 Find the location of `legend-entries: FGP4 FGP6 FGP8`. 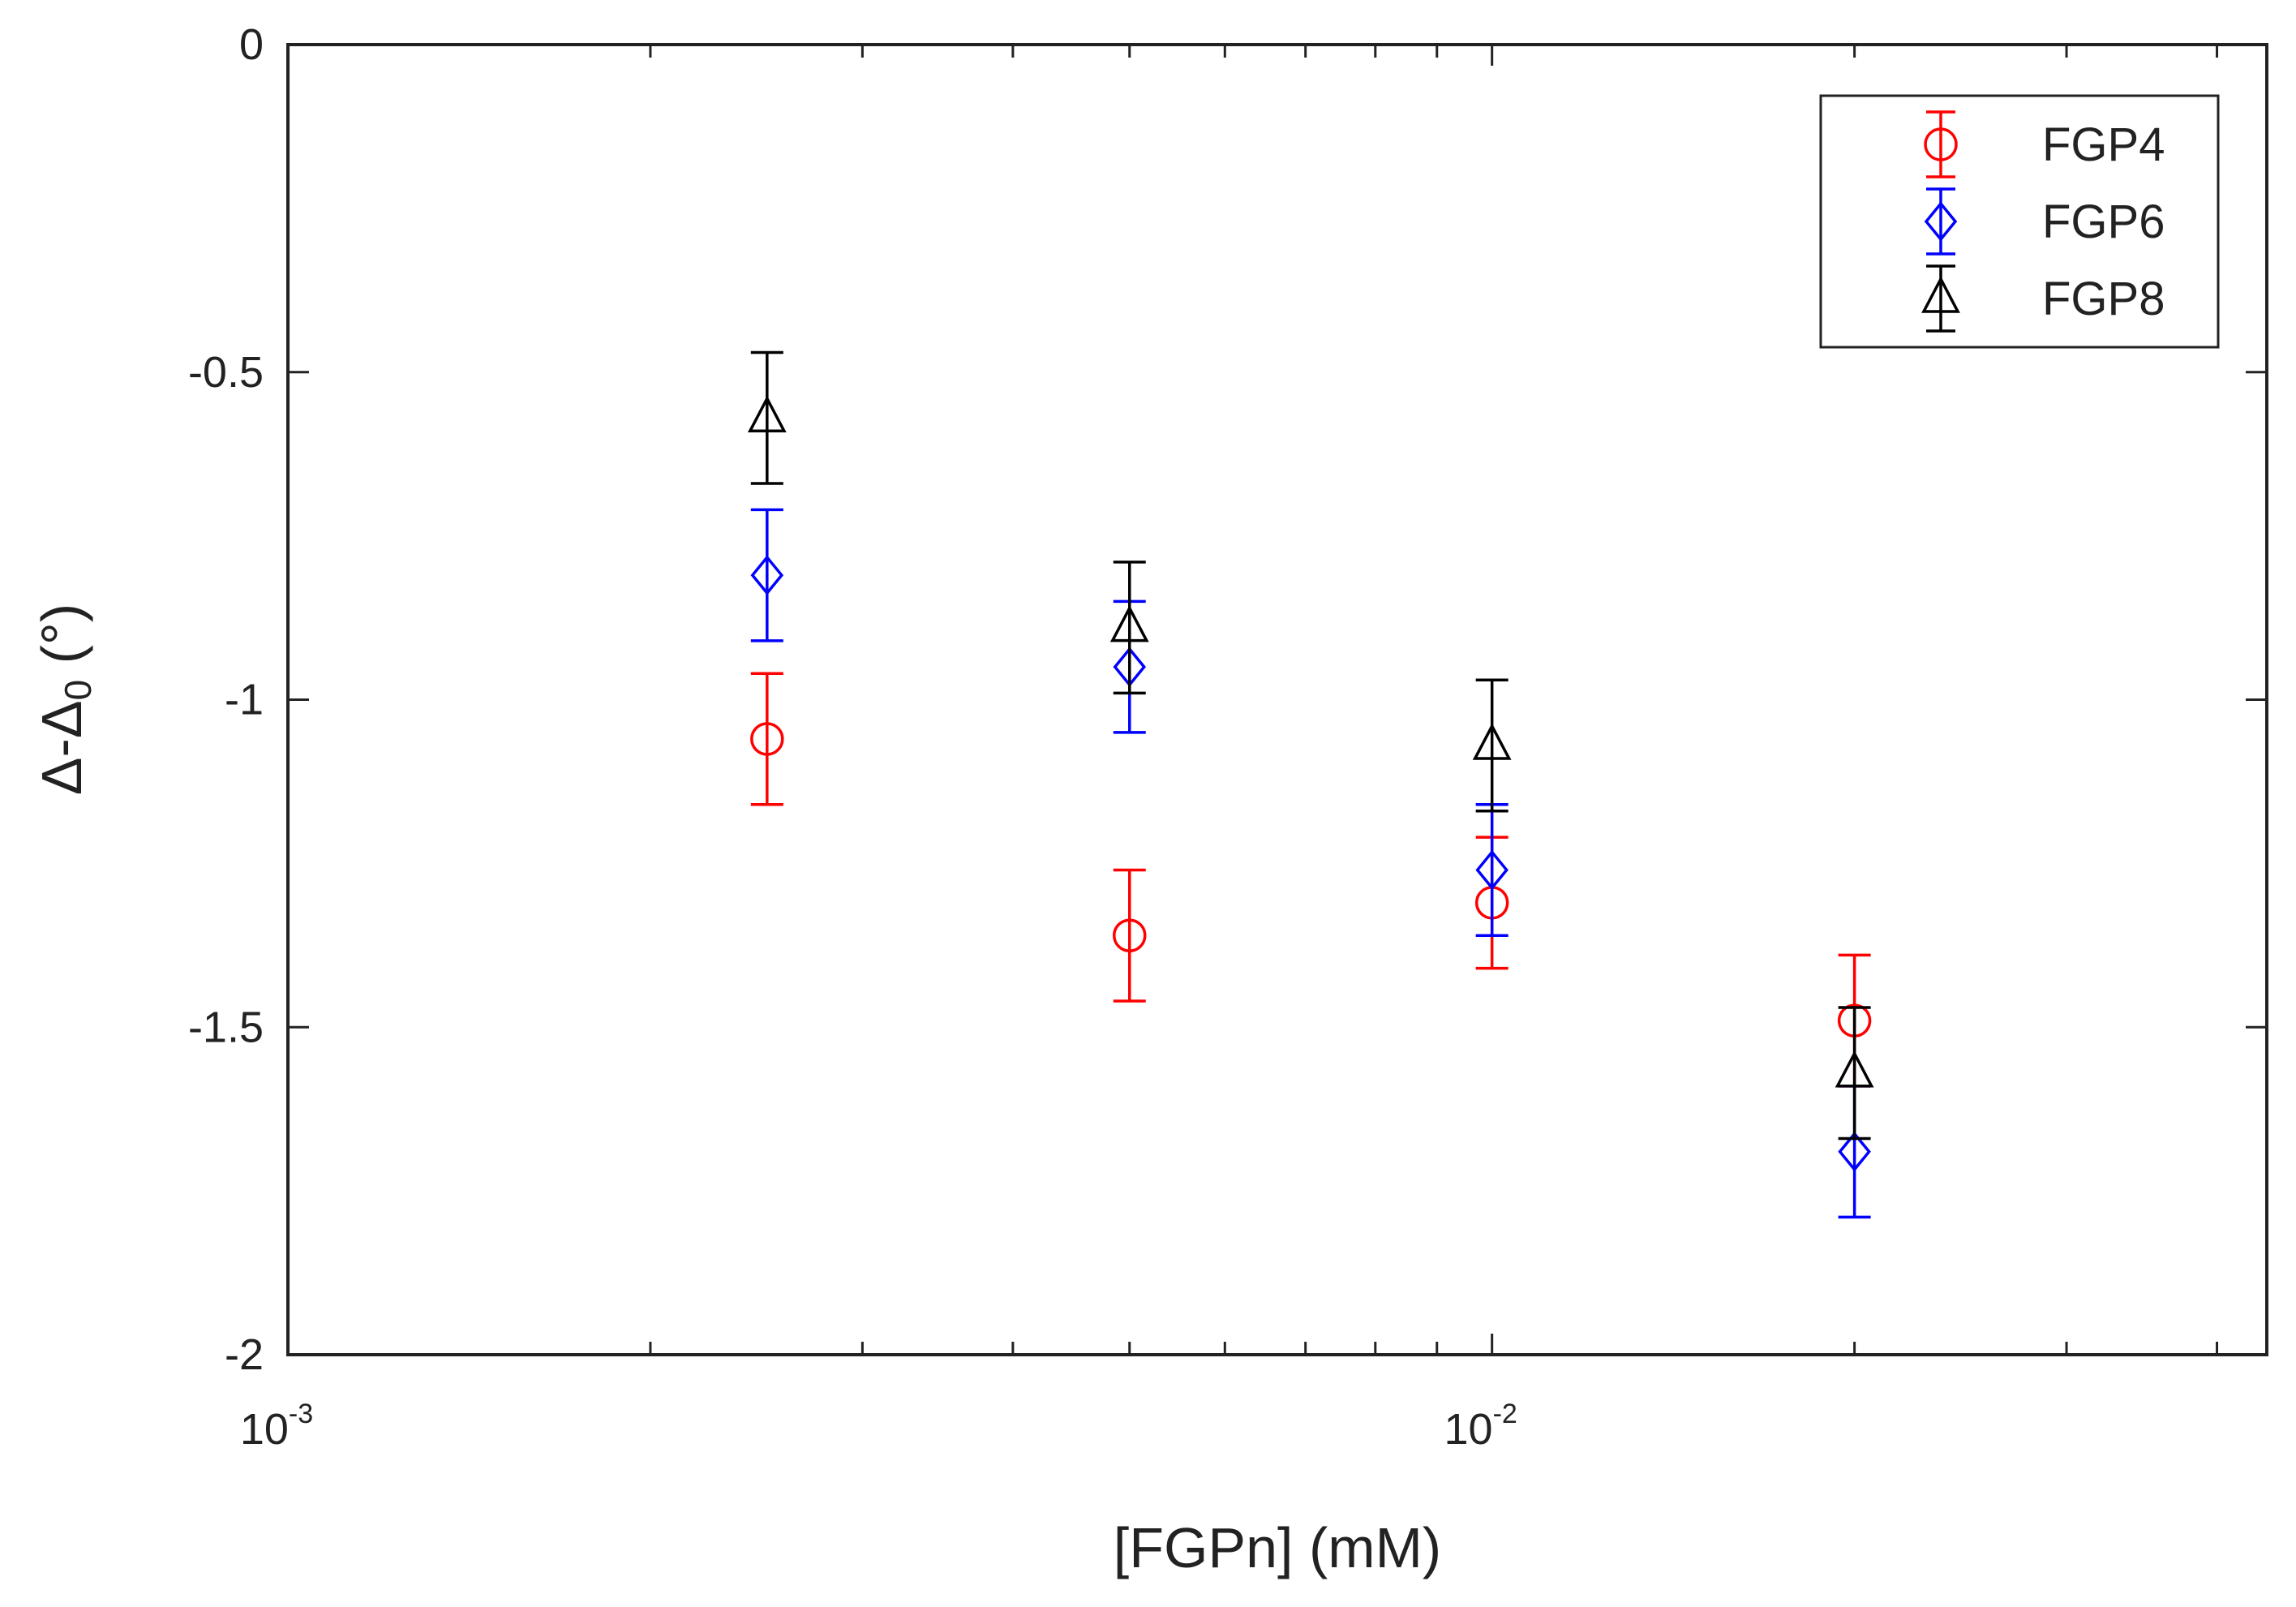

legend-entries: FGP4 FGP6 FGP8 is located at coordinates (2043, 221).